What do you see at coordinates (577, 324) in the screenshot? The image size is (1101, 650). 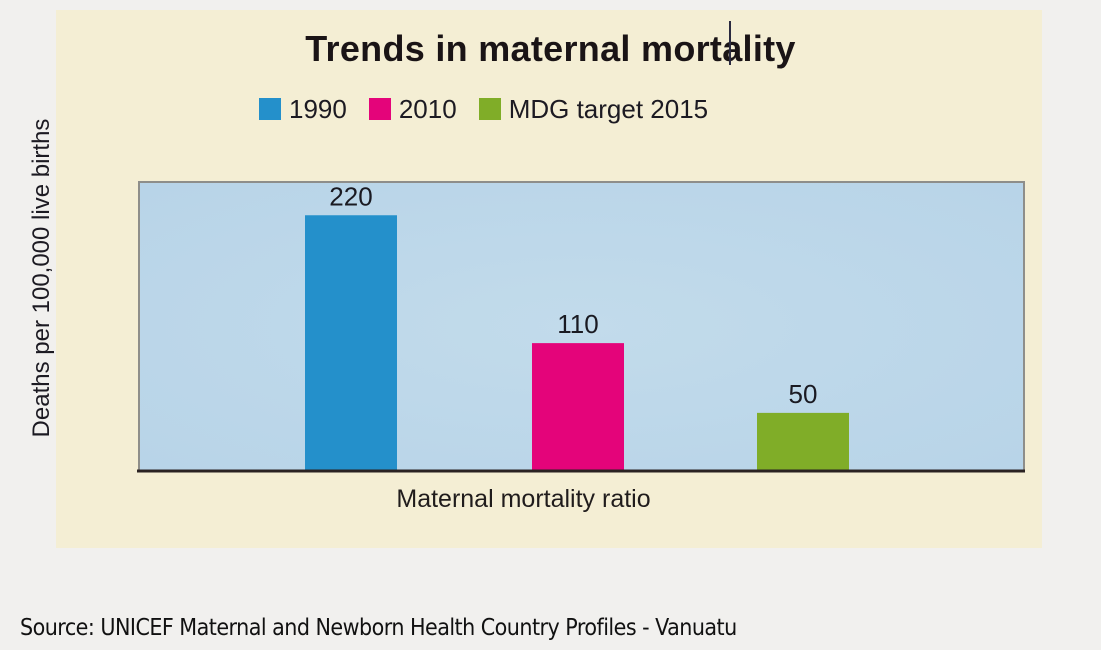 I see `data-label: 110` at bounding box center [577, 324].